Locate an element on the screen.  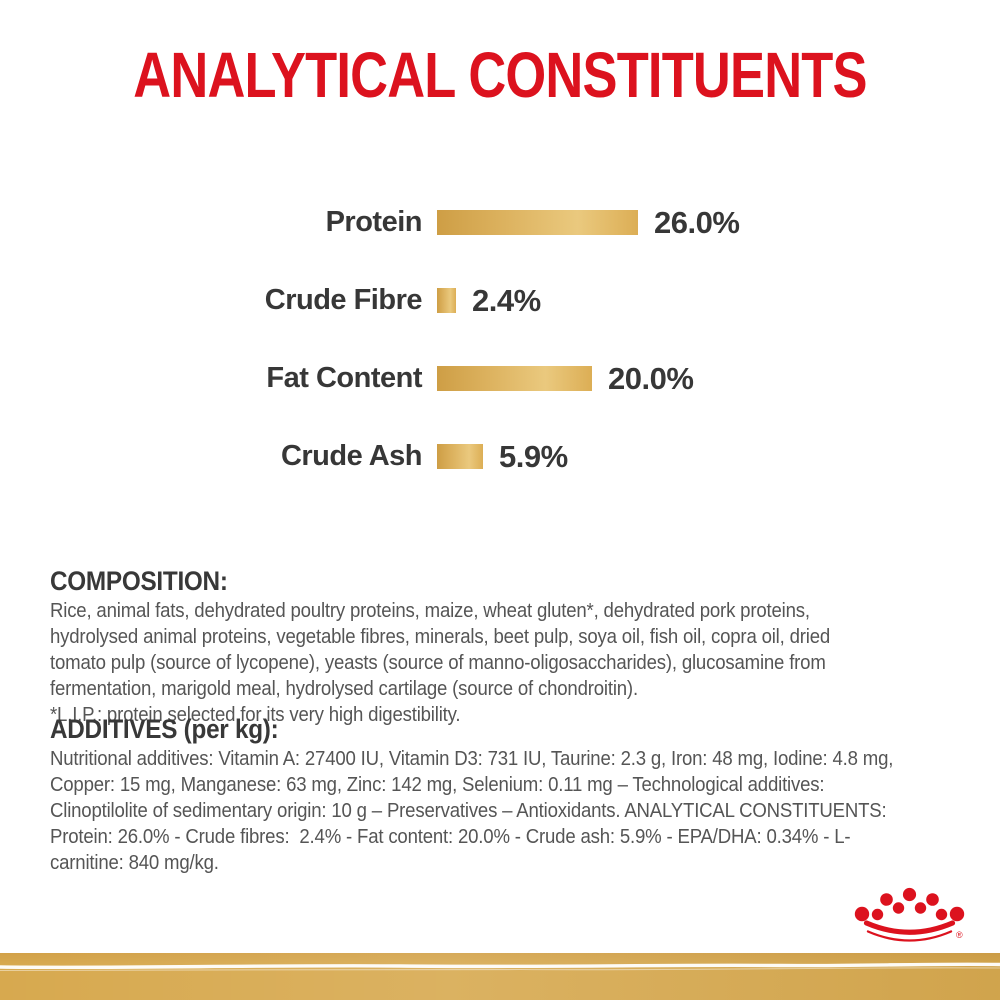
constituent-value: 26.0% is located at coordinates (697, 222).